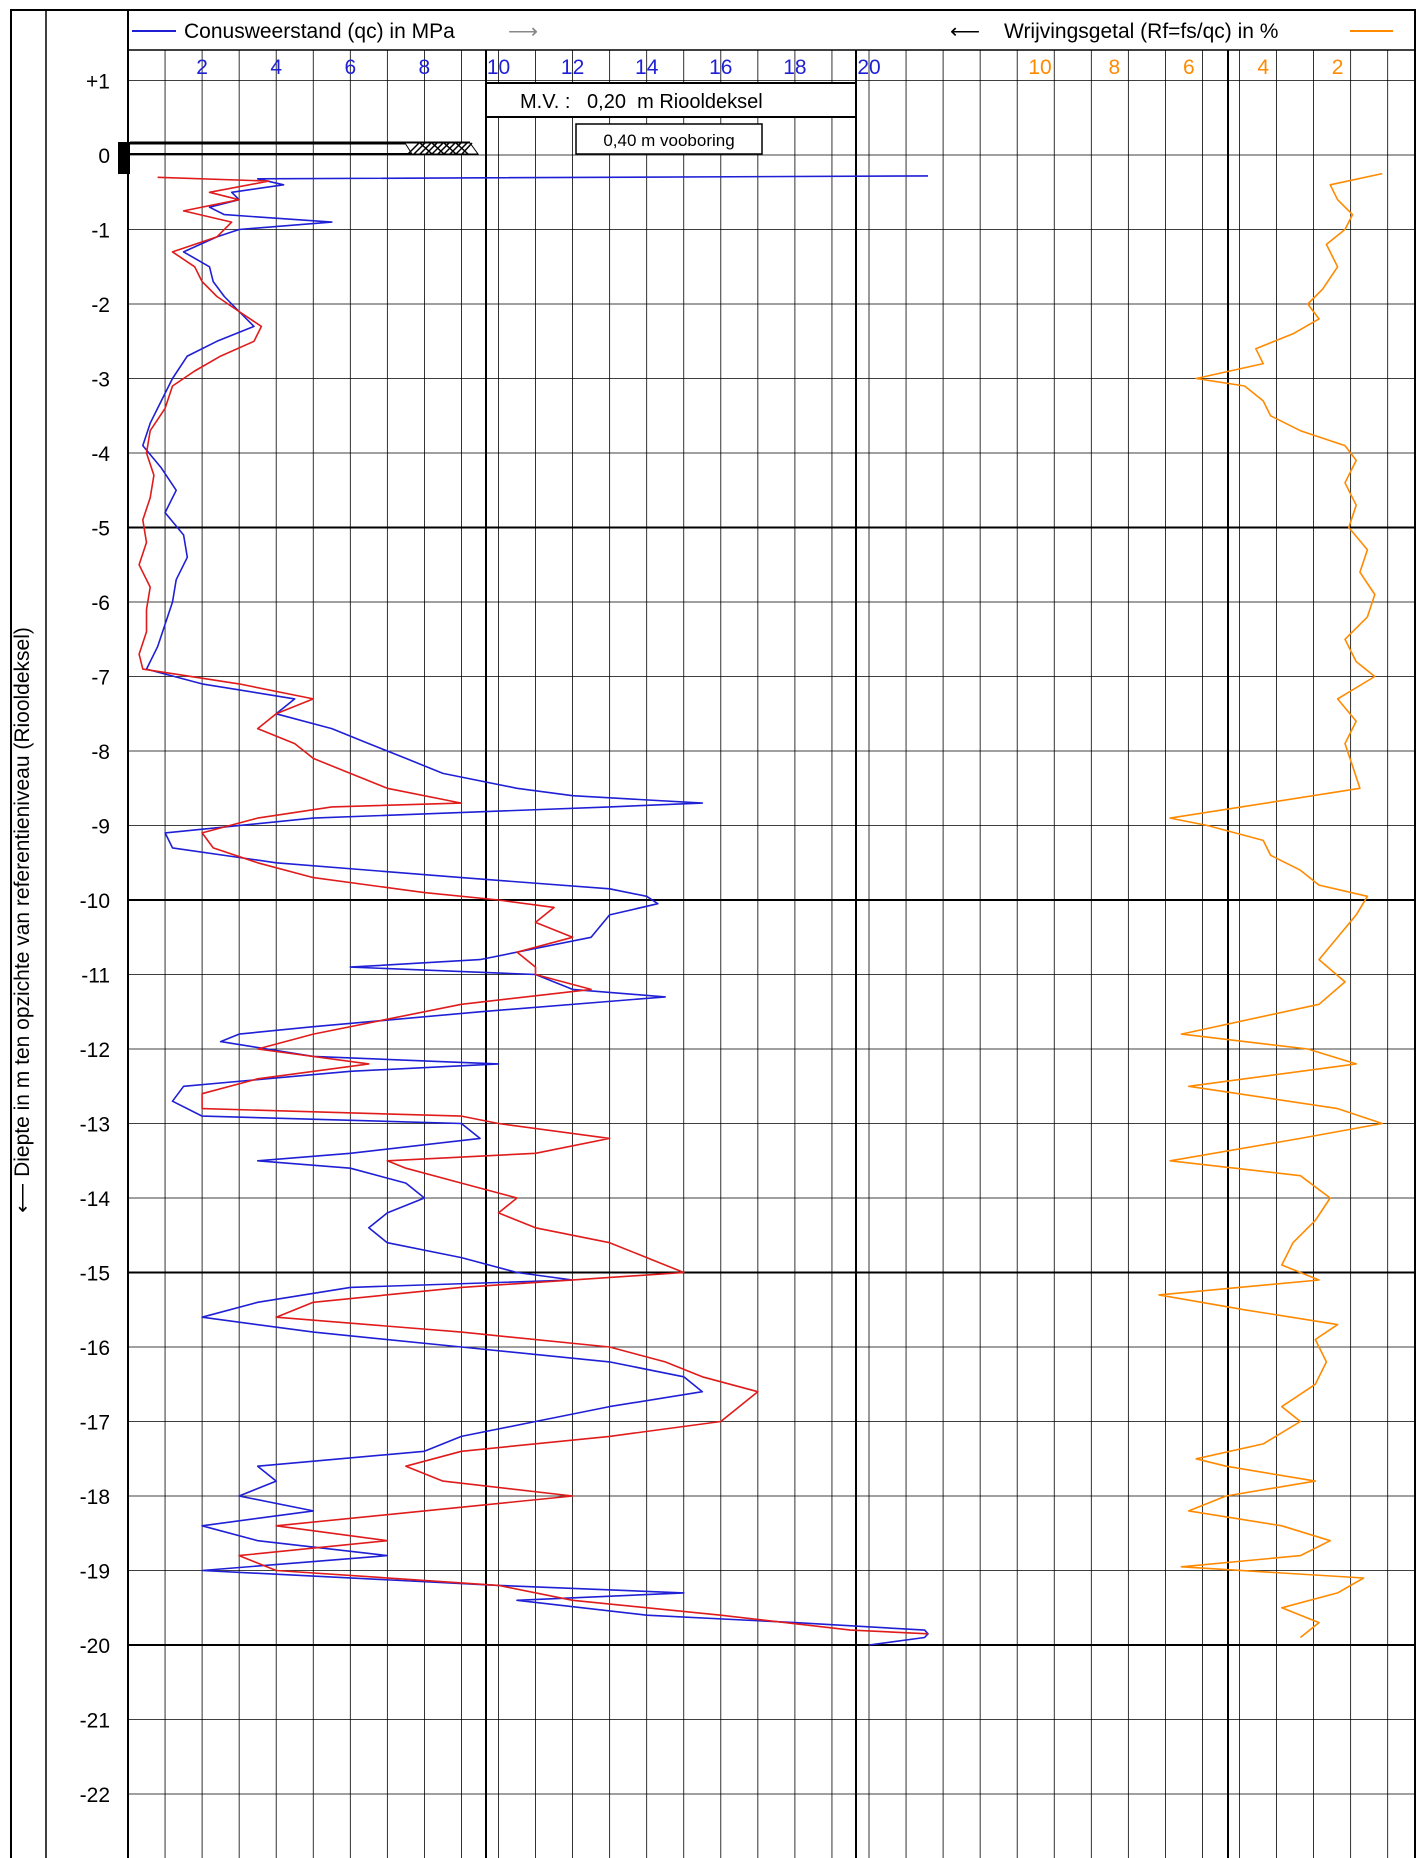 This screenshot has height=1858, width=1417. Describe the element at coordinates (641, 102) in the screenshot. I see `mv-annotation: M.V. : 0,20 m Riooldeksel` at that location.